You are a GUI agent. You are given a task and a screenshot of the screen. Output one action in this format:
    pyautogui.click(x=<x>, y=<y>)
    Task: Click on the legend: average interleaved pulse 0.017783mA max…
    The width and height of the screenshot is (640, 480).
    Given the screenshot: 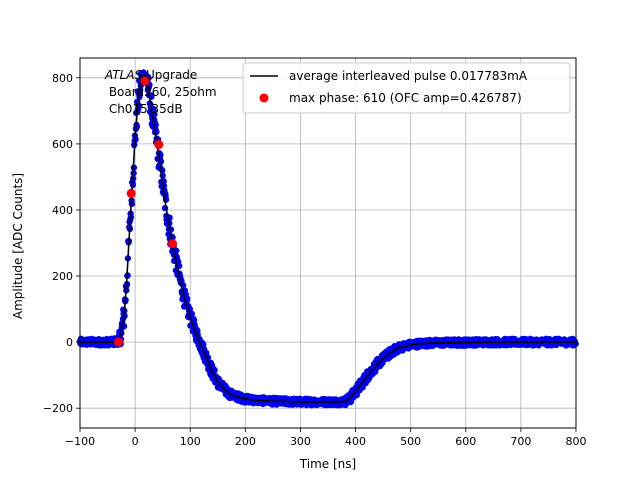 What is the action you would take?
    pyautogui.click(x=406, y=88)
    